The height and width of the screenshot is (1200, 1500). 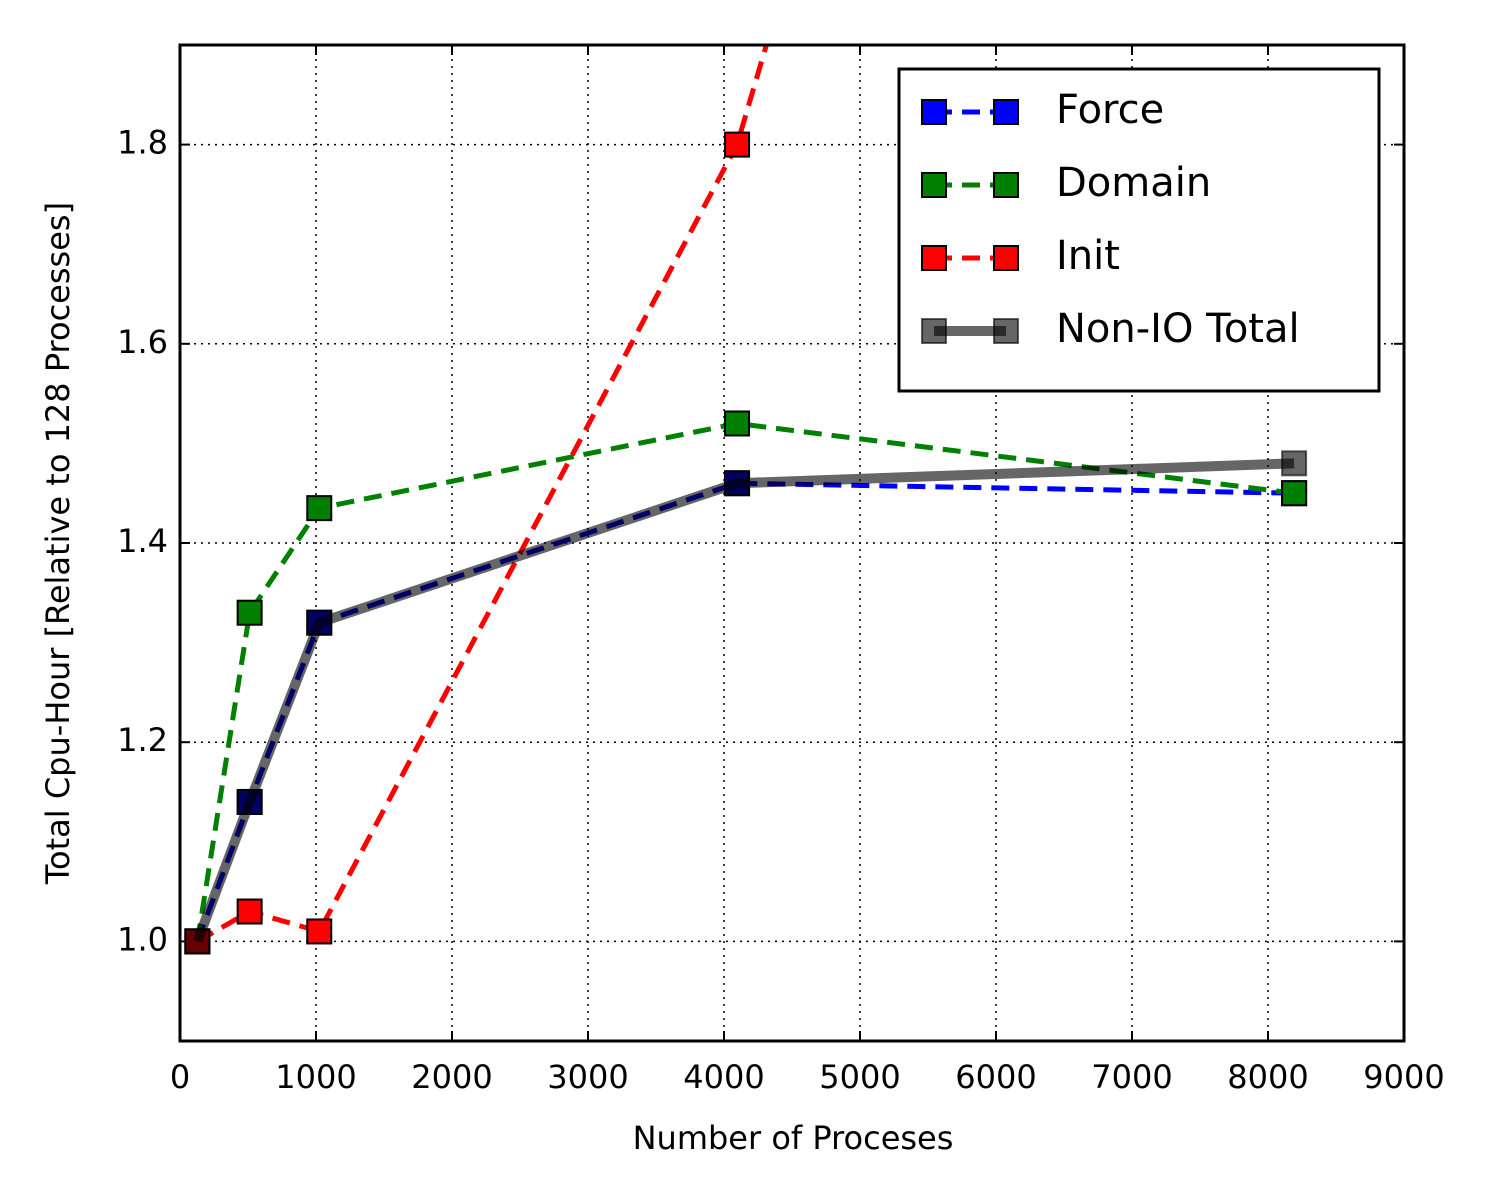 What do you see at coordinates (142, 342) in the screenshot?
I see `y-tick-label: 1.6` at bounding box center [142, 342].